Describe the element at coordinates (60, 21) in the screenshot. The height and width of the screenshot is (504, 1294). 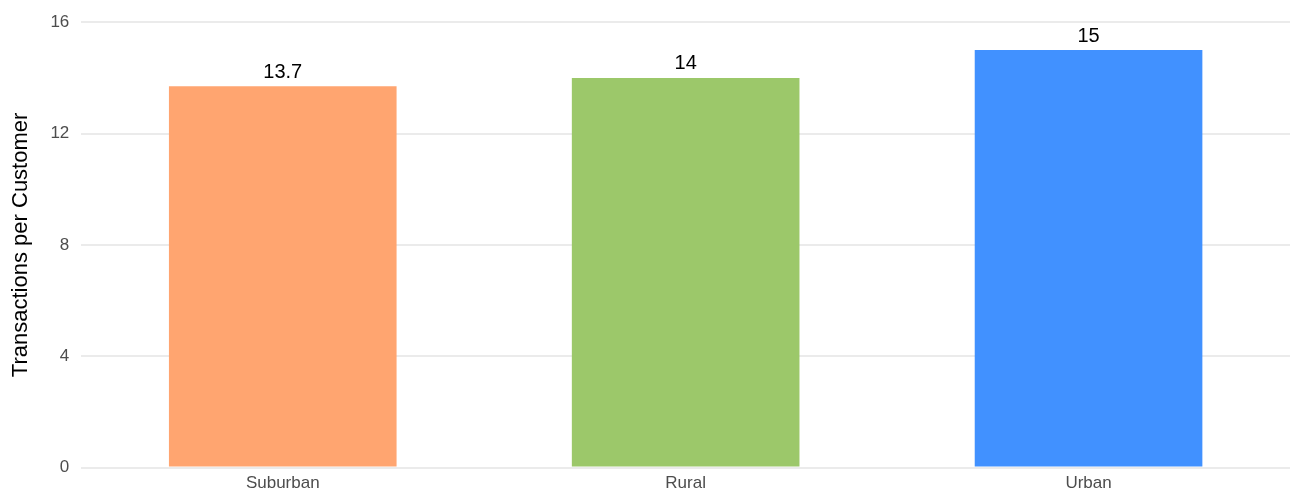
I see `y-tick-label: 16` at that location.